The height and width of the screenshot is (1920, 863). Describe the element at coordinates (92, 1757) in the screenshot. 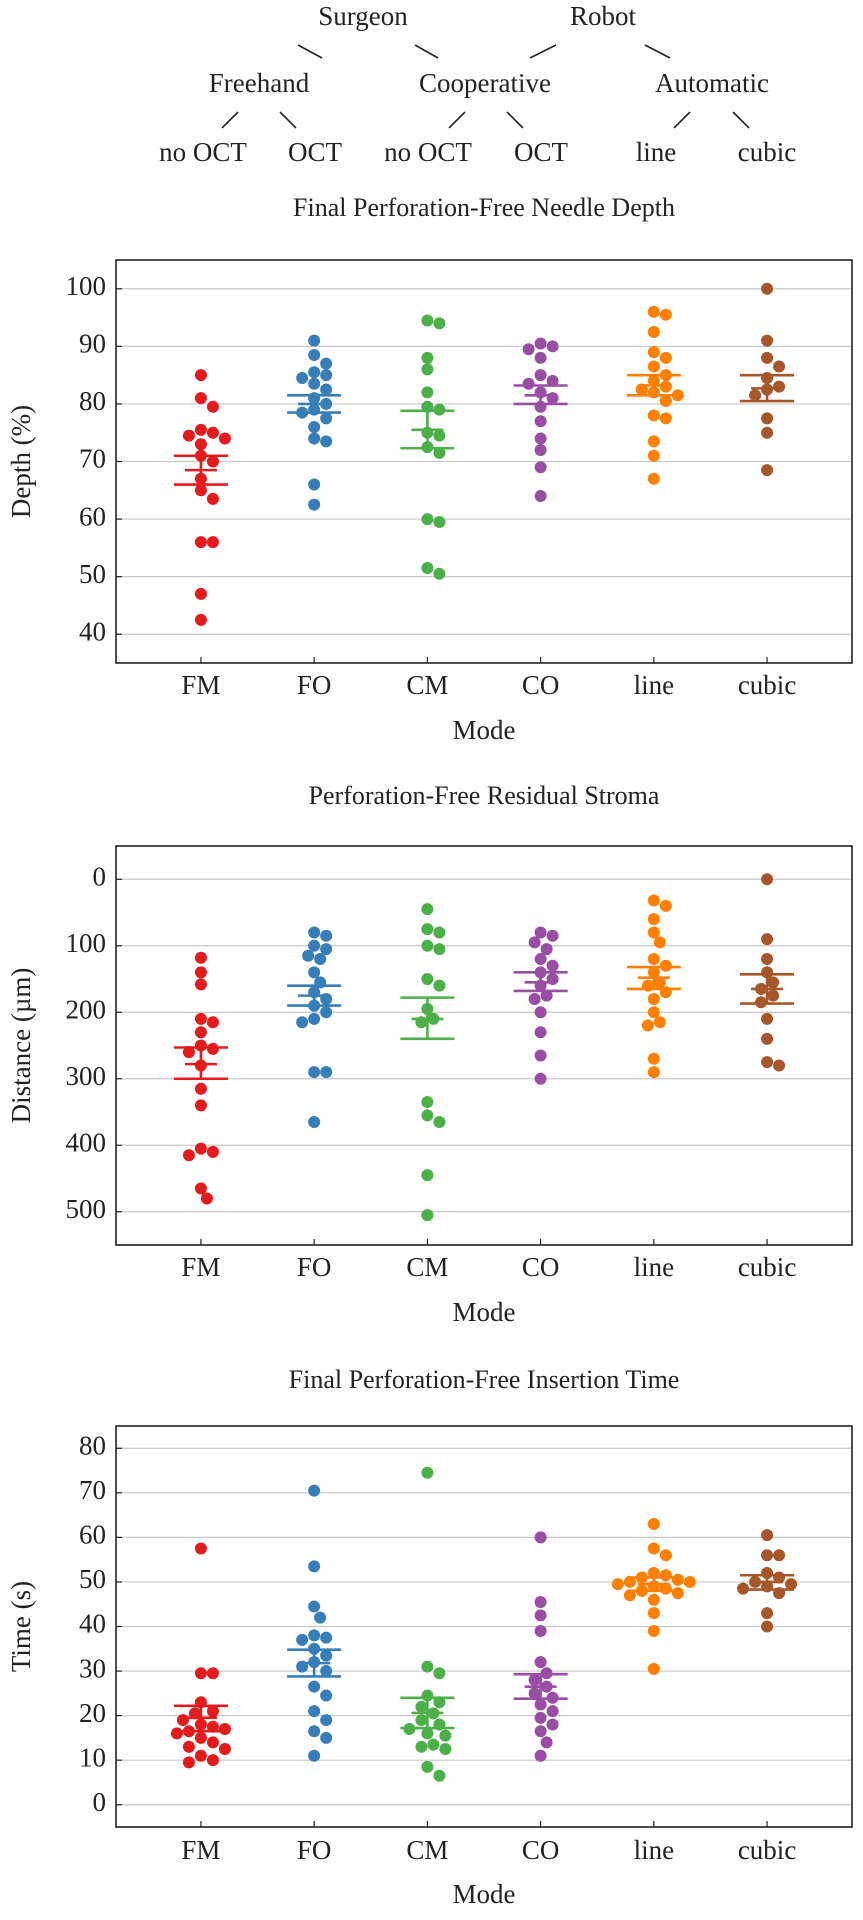

I see `y-tick-label: 10` at that location.